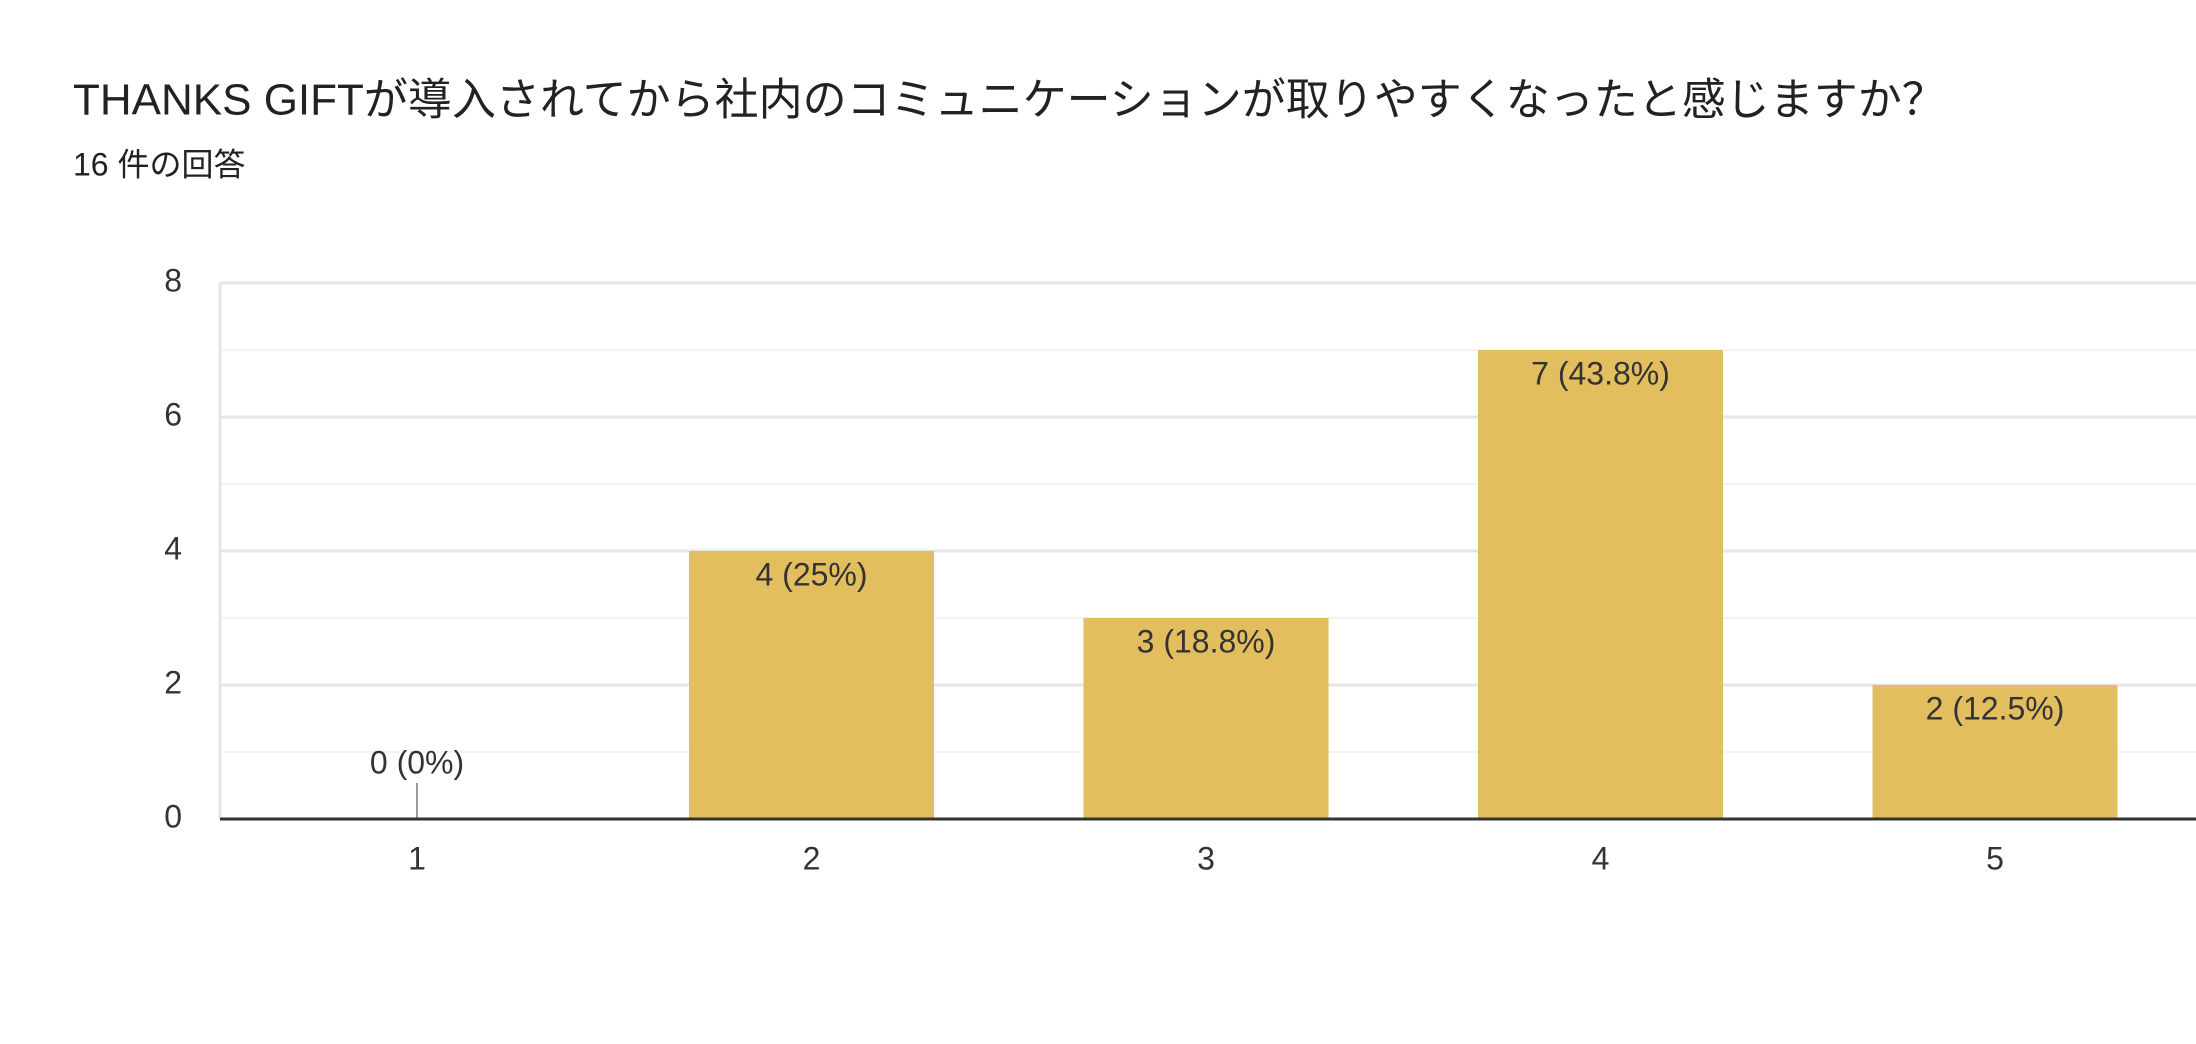 The width and height of the screenshot is (2196, 1044). Describe the element at coordinates (173, 816) in the screenshot. I see `y-tick-label: 0` at that location.